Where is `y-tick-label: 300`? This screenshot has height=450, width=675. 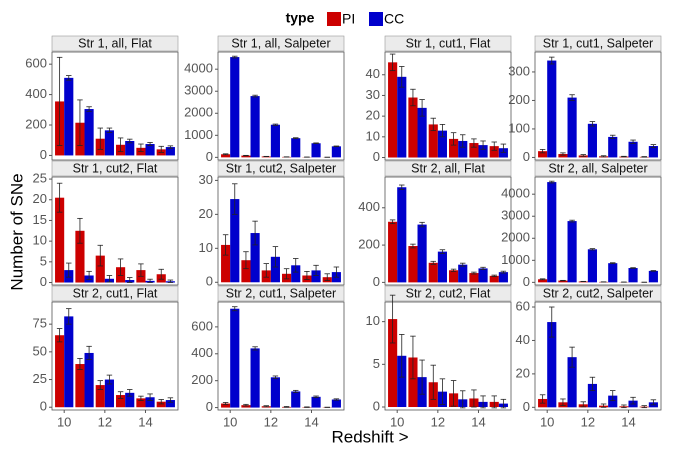 y-tick-label: 300 is located at coordinates (519, 70).